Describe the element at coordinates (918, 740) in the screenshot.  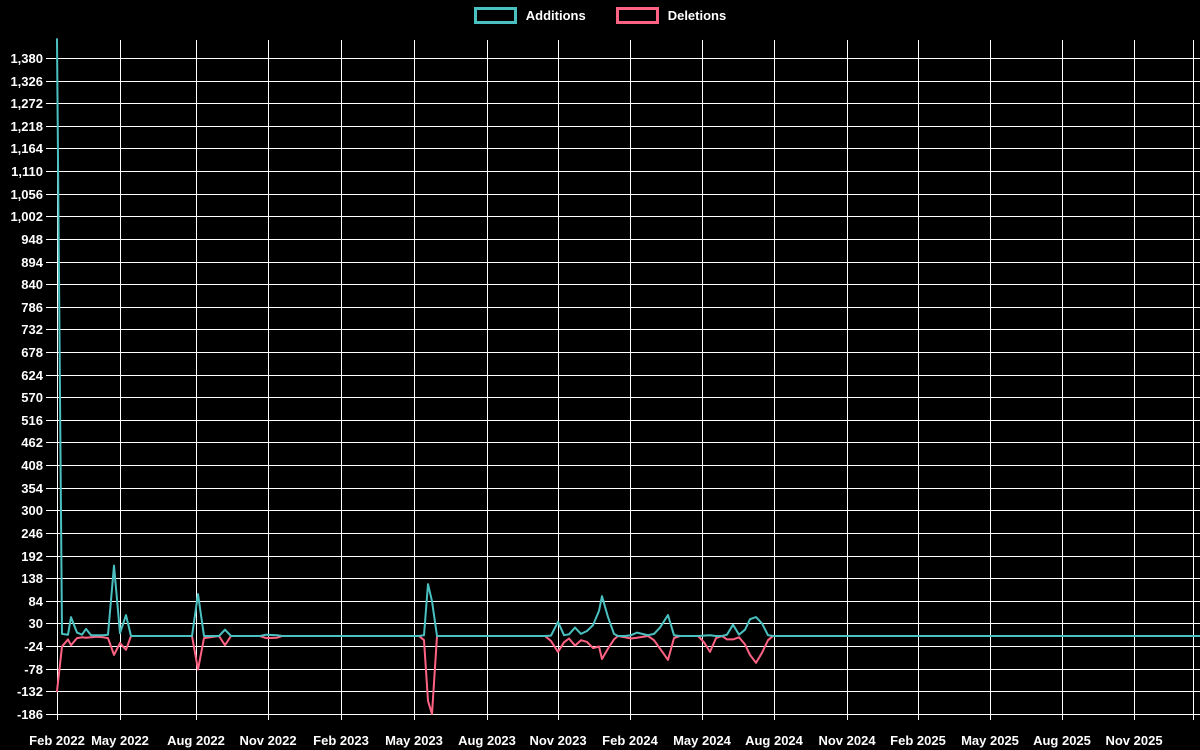
I see `x-tick-label: Feb 2025` at that location.